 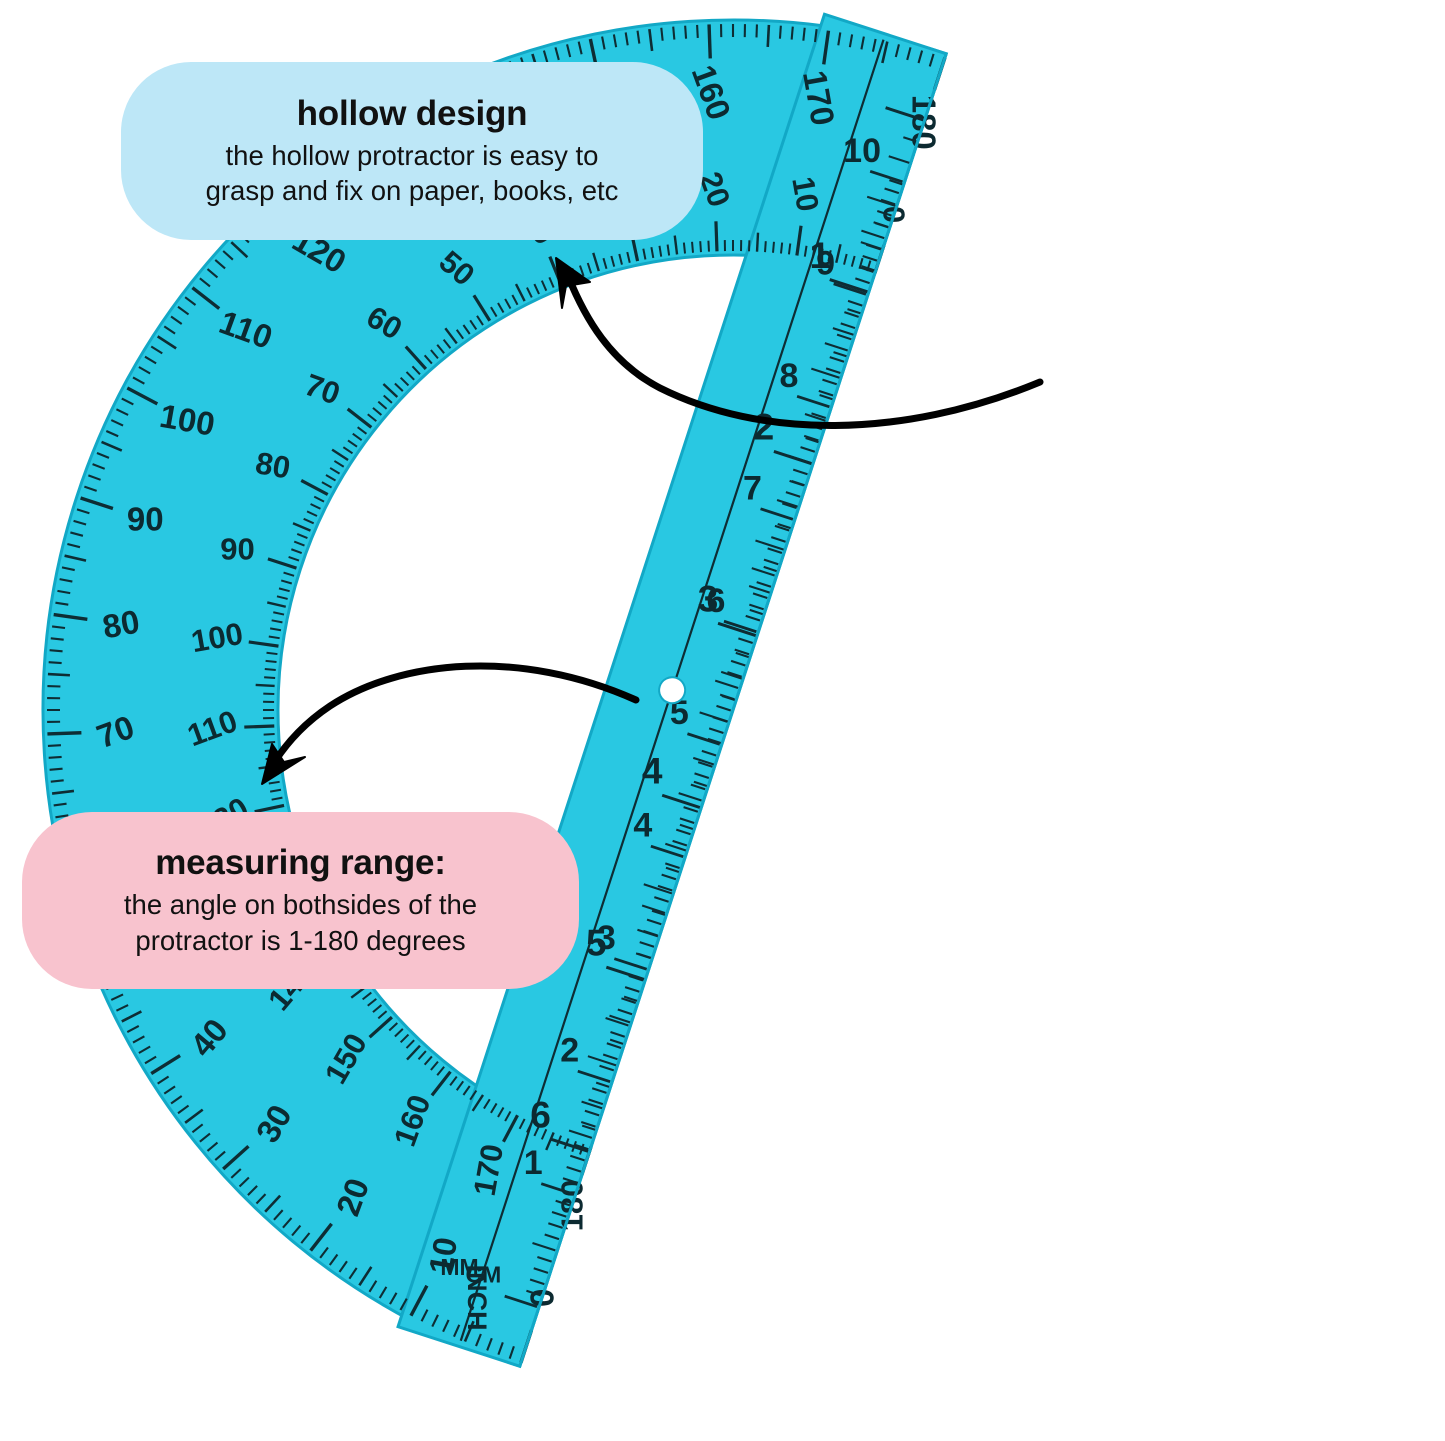 What do you see at coordinates (412, 155) in the screenshot?
I see `callout-hollow-line-1: the hollow protractor is easy to` at bounding box center [412, 155].